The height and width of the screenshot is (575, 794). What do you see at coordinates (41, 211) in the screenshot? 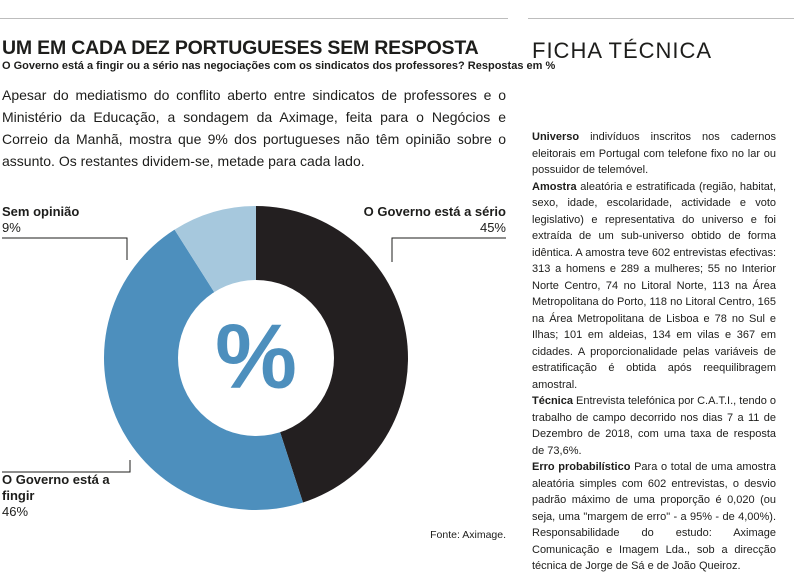
I see `slice-name: Sem opinião` at bounding box center [41, 211].